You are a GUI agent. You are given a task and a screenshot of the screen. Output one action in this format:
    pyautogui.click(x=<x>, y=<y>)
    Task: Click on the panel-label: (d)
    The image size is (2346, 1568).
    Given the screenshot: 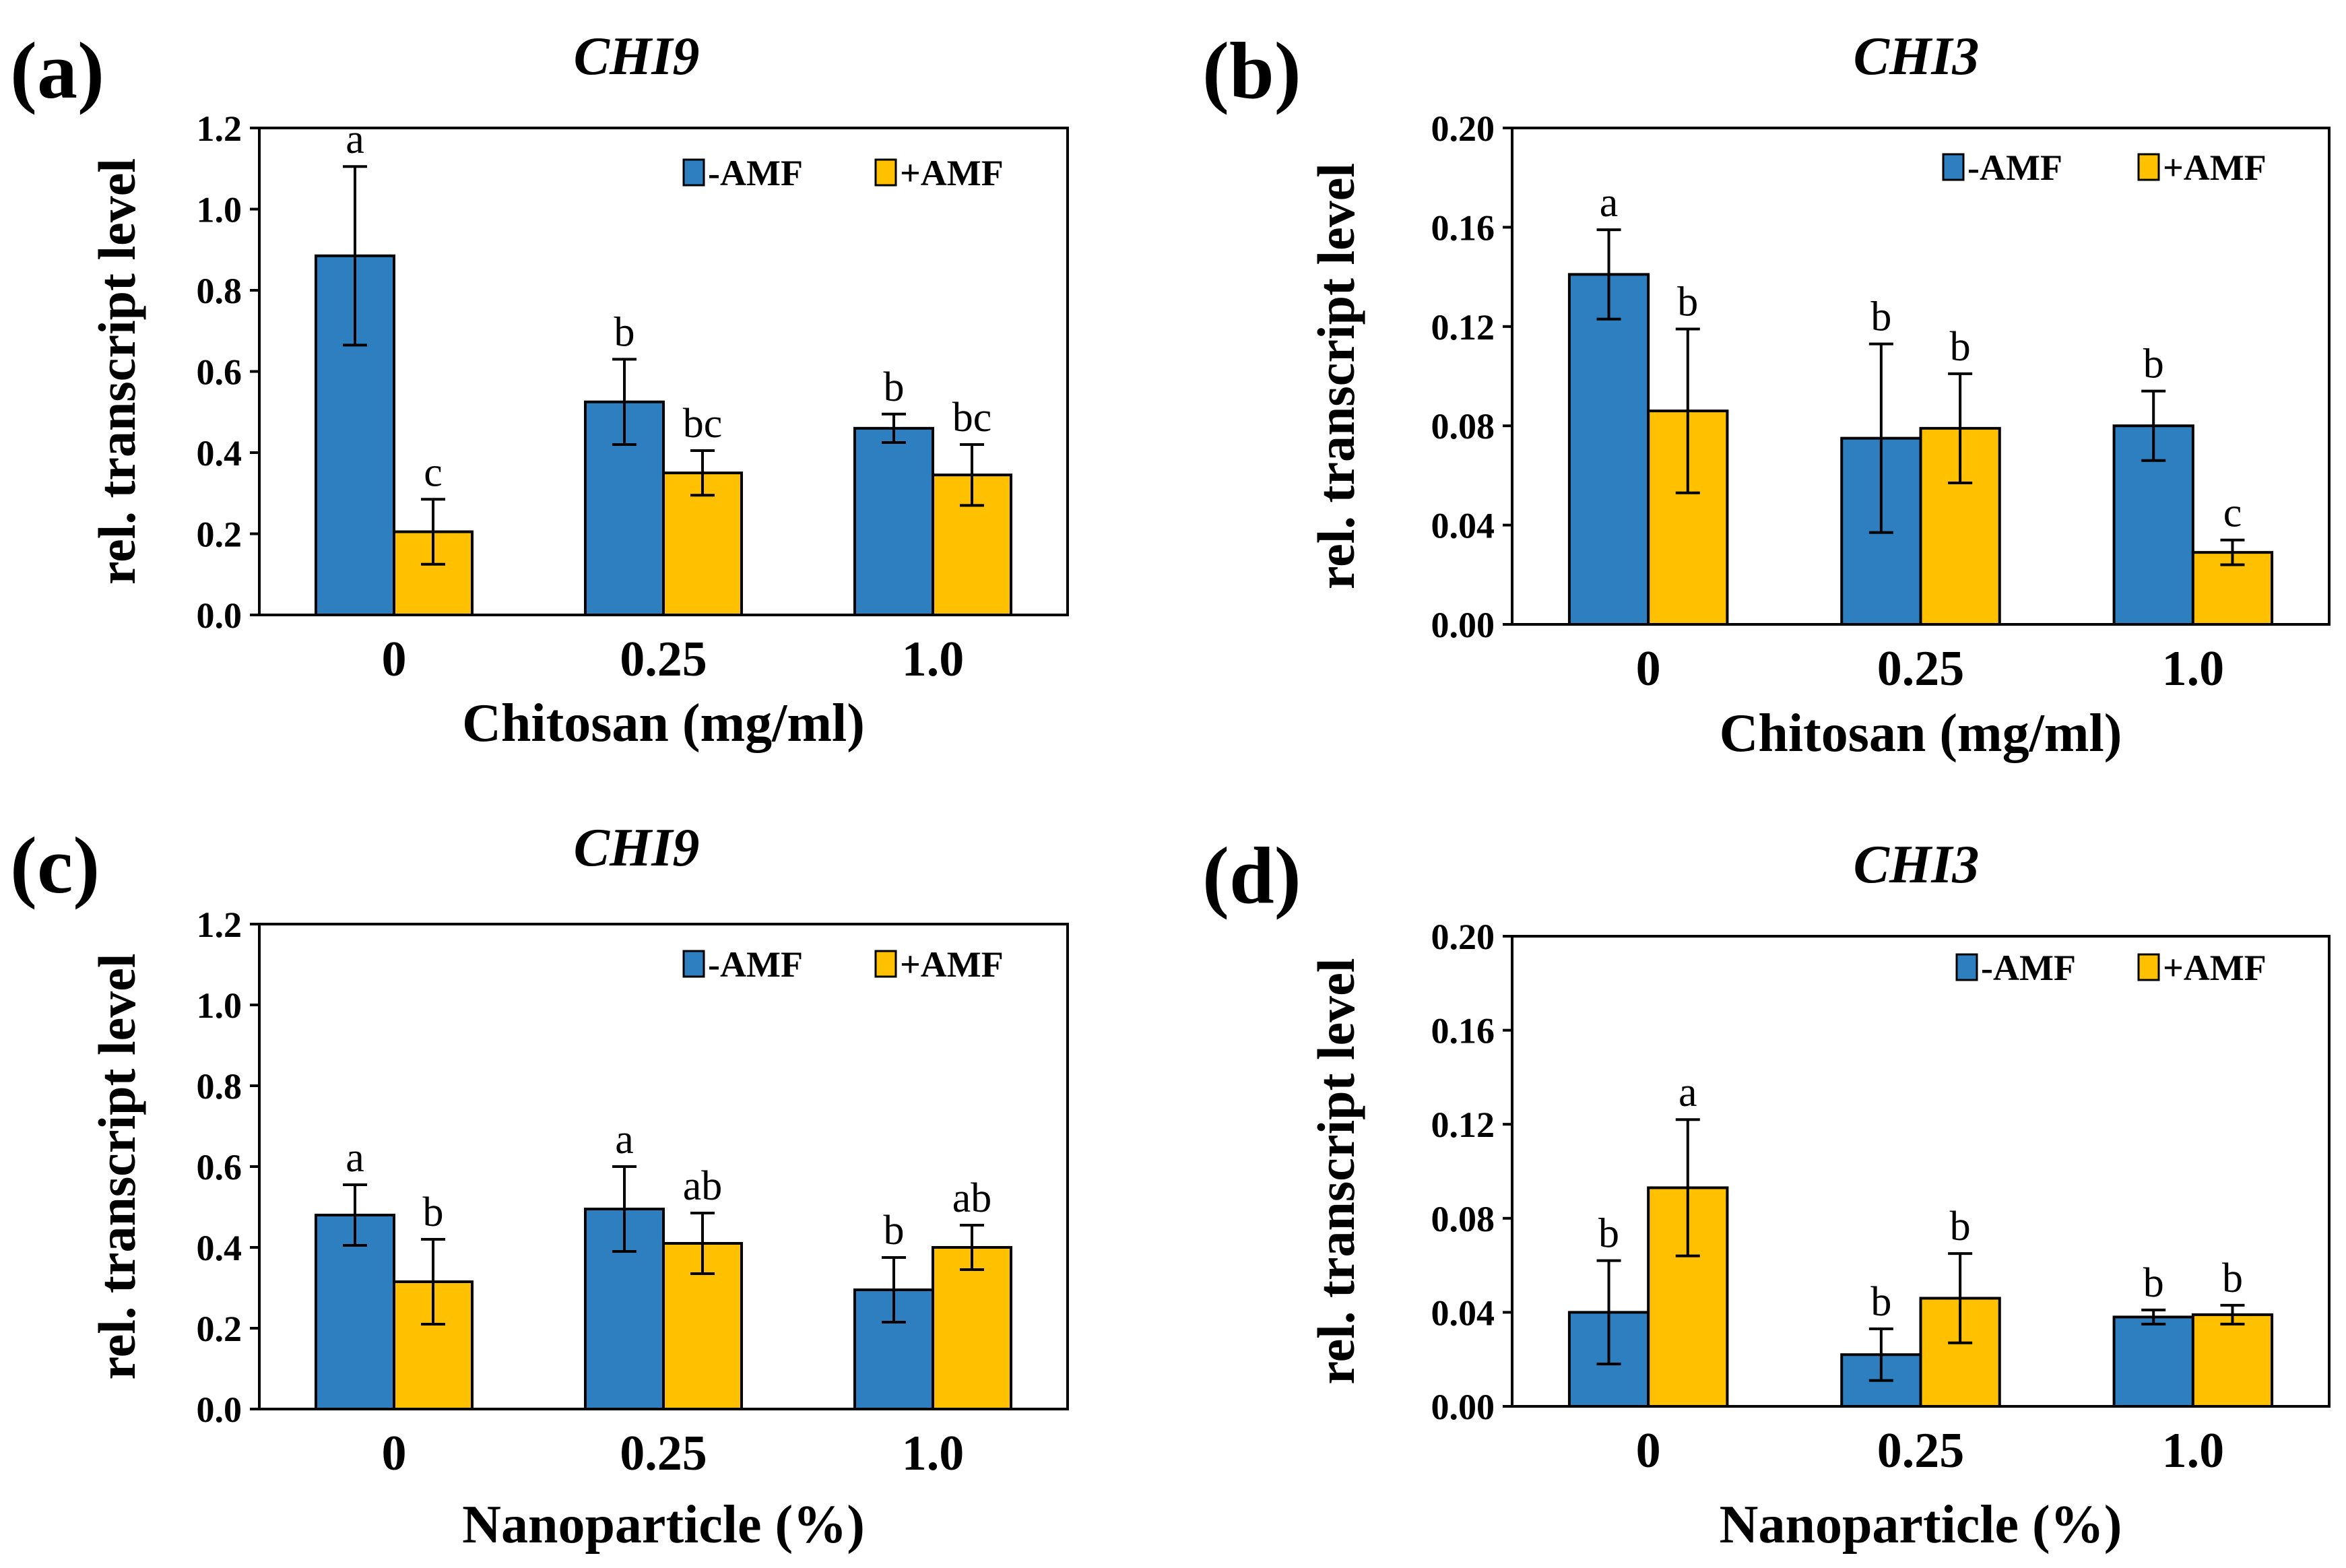 What is the action you would take?
    pyautogui.click(x=1251, y=875)
    